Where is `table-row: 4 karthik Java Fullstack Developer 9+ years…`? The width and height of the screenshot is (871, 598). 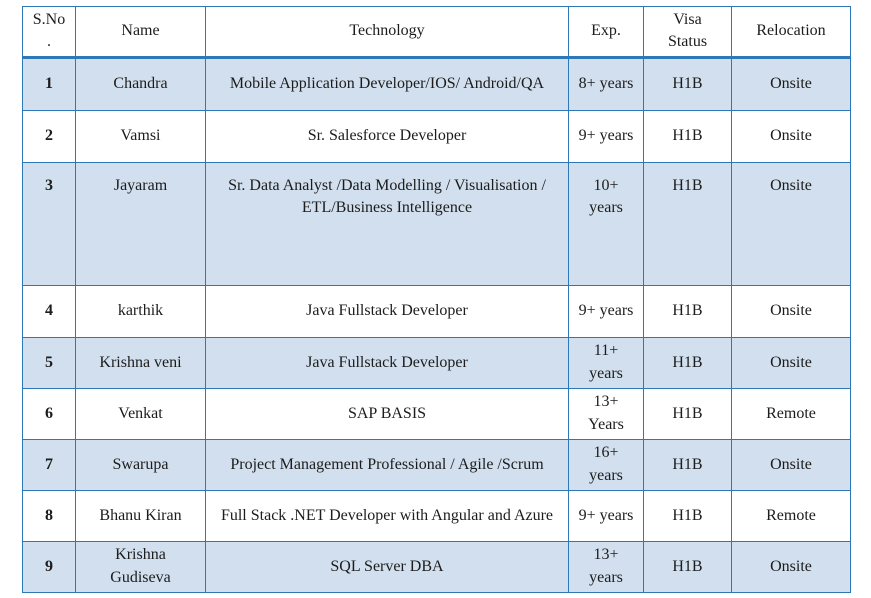 table-row: 4 karthik Java Fullstack Developer 9+ years… is located at coordinates (436, 311).